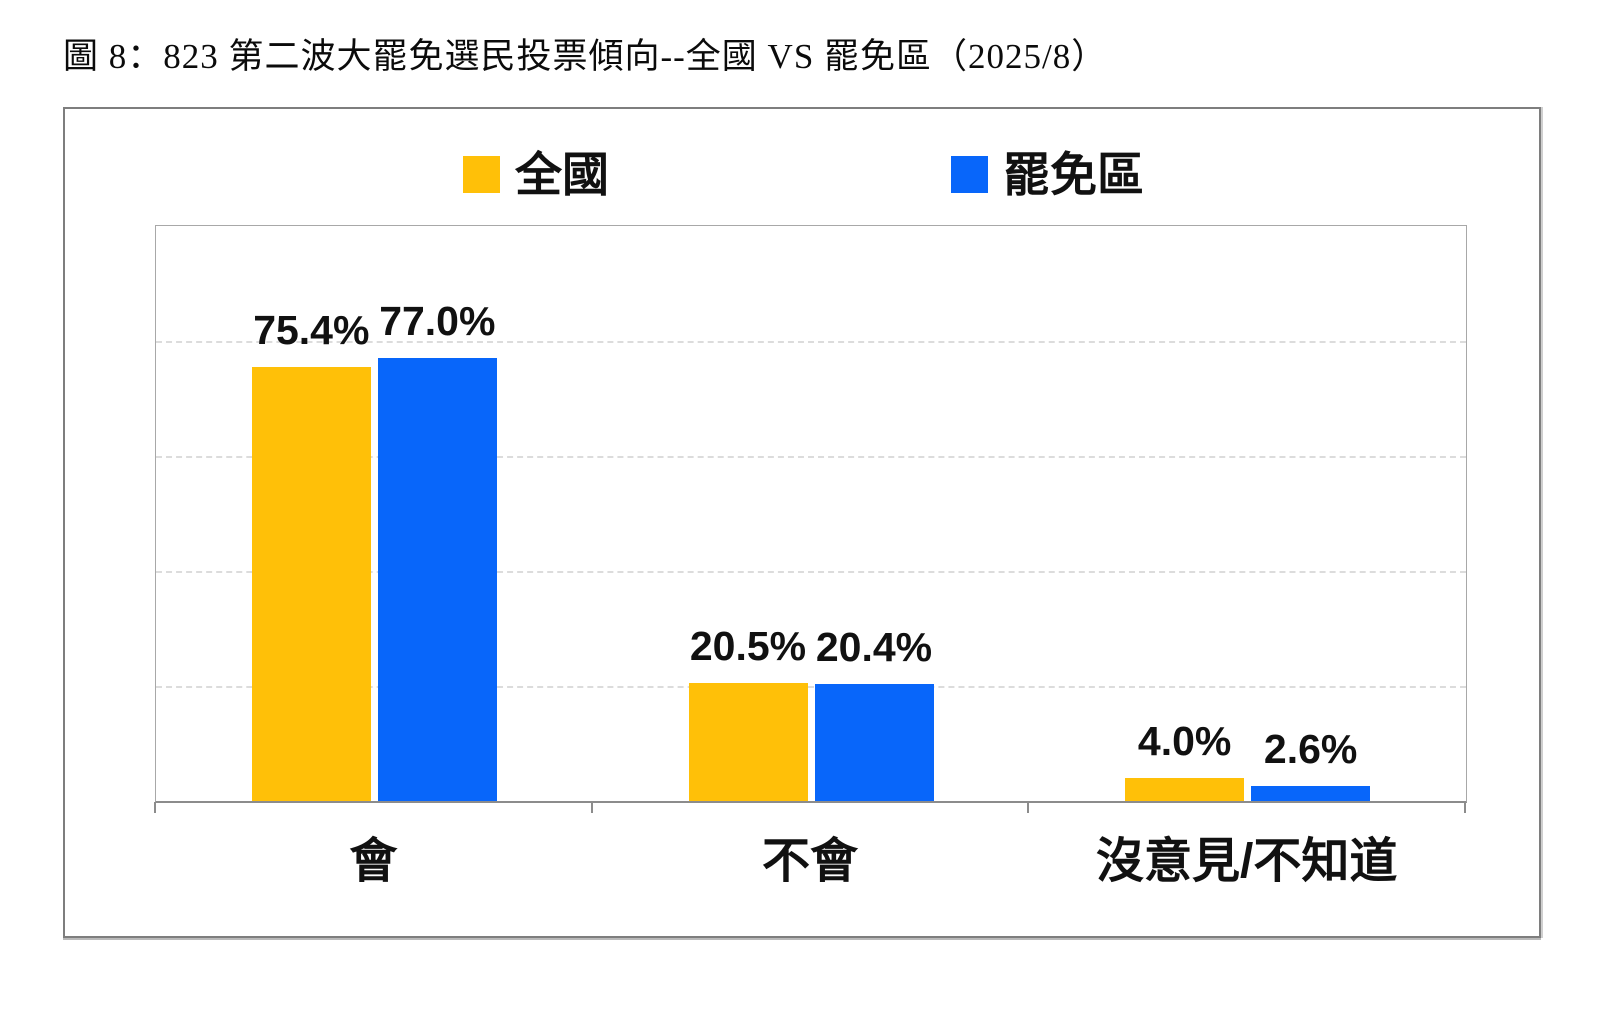  I want to click on legend-item-national: 全國, so click(536, 174).